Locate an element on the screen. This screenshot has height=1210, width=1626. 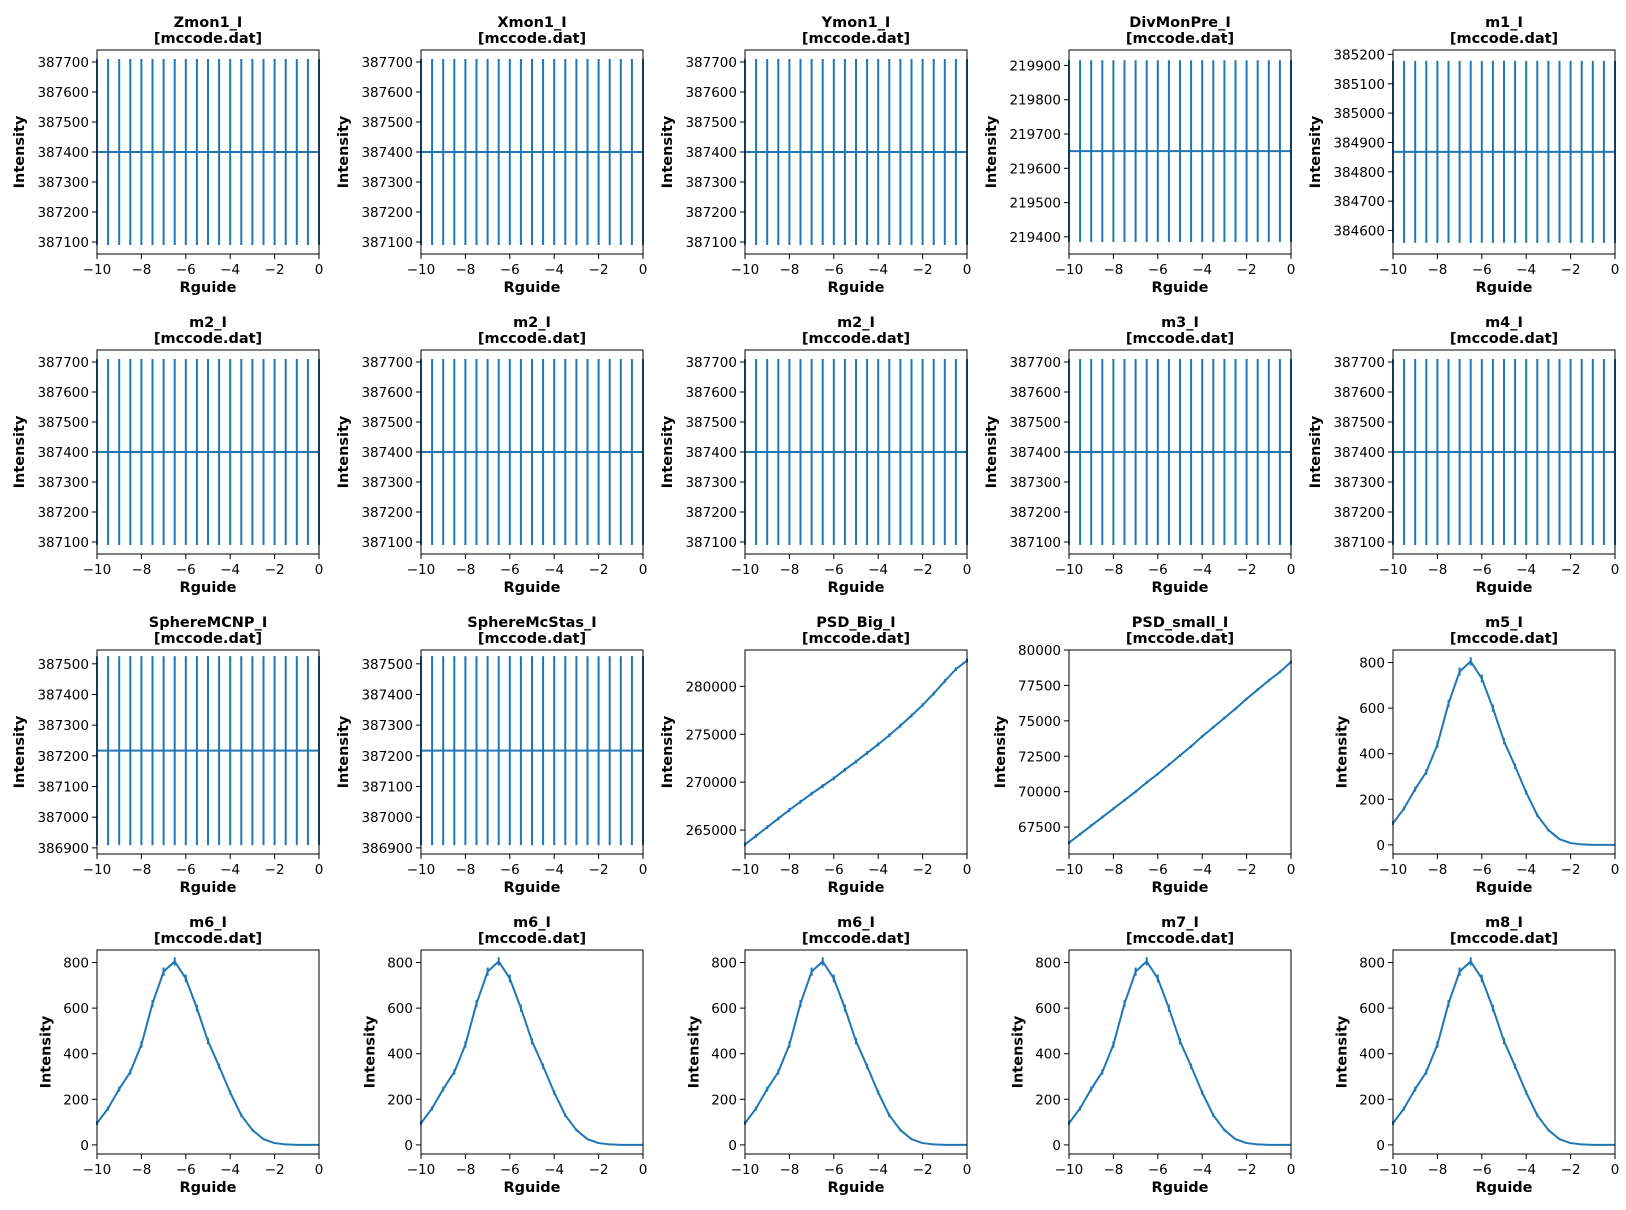
subplot-title: Zmon1_I is located at coordinates (208, 23).